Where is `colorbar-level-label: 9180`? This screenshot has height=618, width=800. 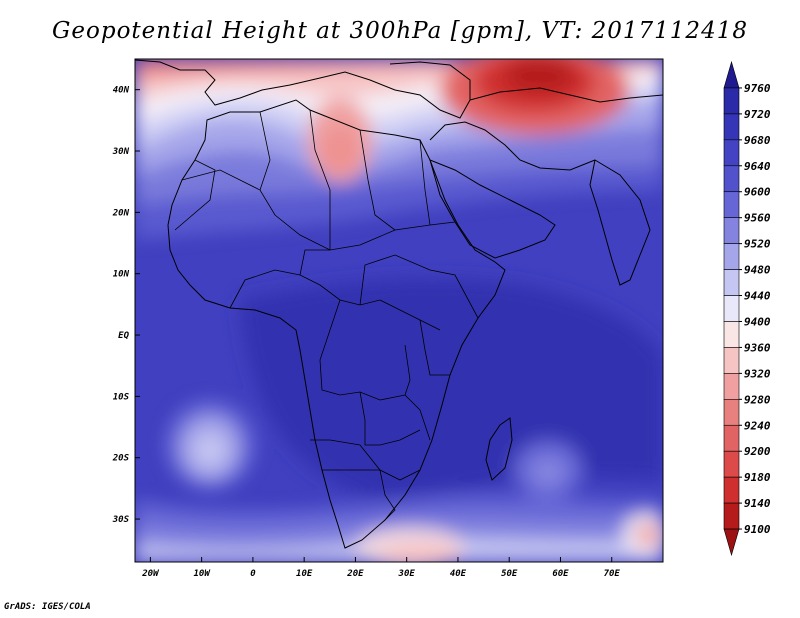
colorbar-level-label: 9180 is located at coordinates (757, 477).